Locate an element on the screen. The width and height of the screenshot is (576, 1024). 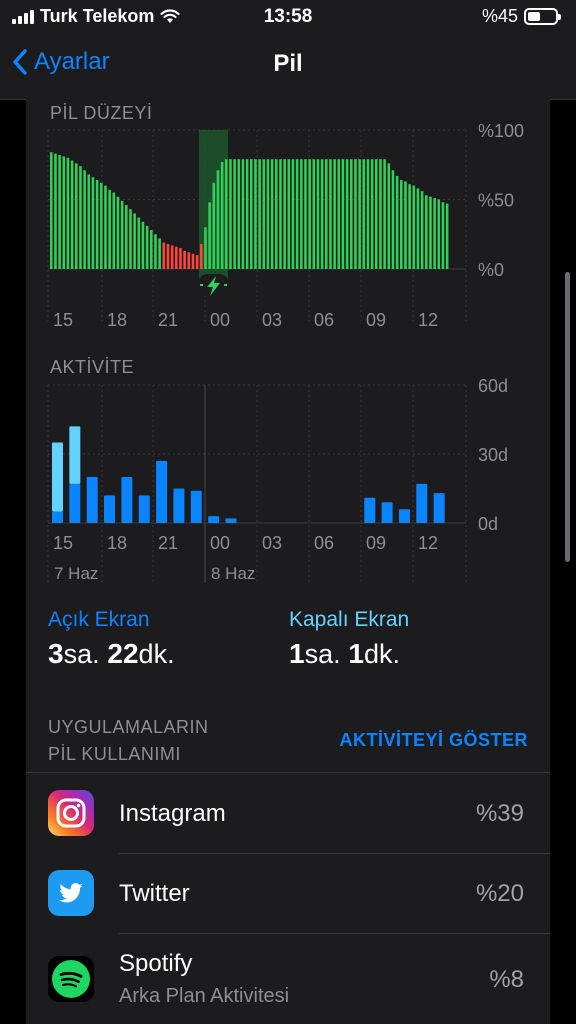
screen-on-stat: Açık Ekran 3sa. 22dk. is located at coordinates (111, 639).